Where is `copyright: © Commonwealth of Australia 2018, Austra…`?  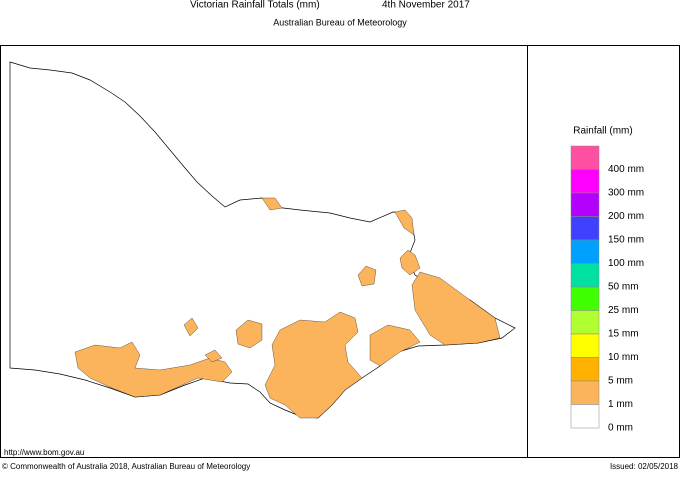
copyright: © Commonwealth of Australia 2018, Austra… is located at coordinates (126, 466).